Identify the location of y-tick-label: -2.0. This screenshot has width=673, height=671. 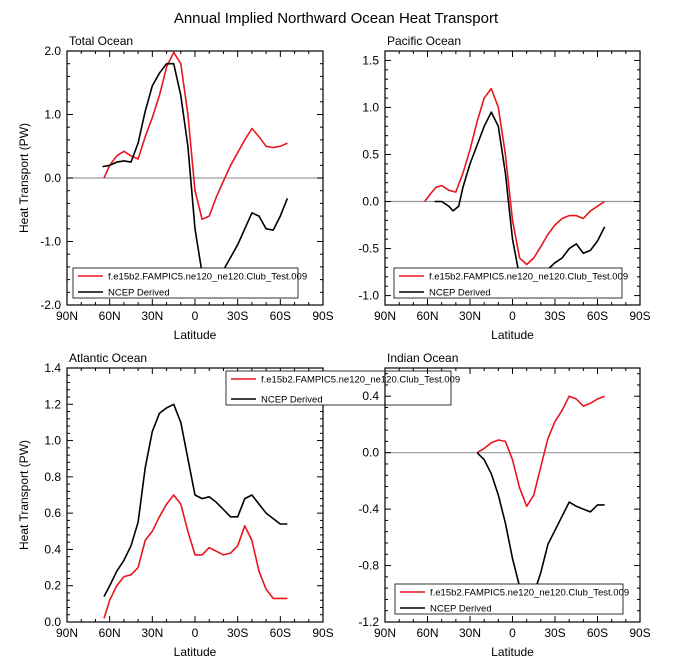
(50, 305).